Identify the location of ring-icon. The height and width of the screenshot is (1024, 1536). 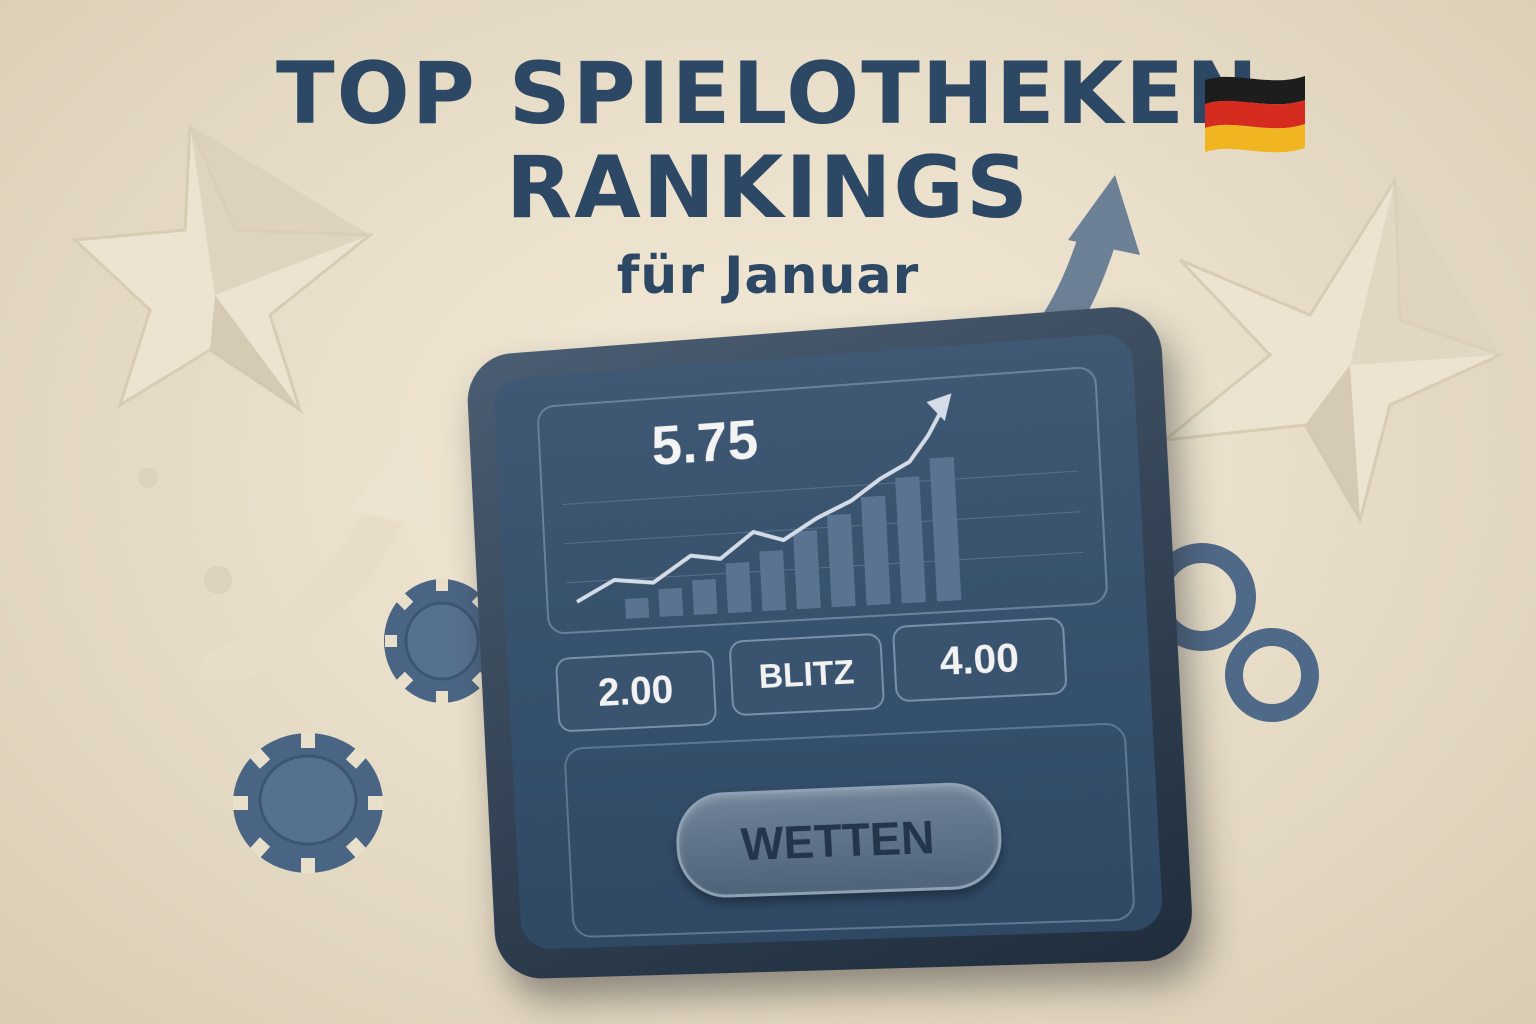
(1272, 675).